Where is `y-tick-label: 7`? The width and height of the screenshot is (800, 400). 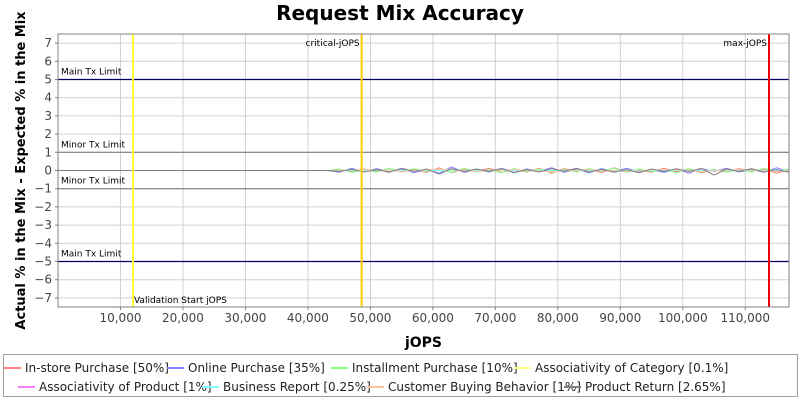
y-tick-label: 7 is located at coordinates (48, 43).